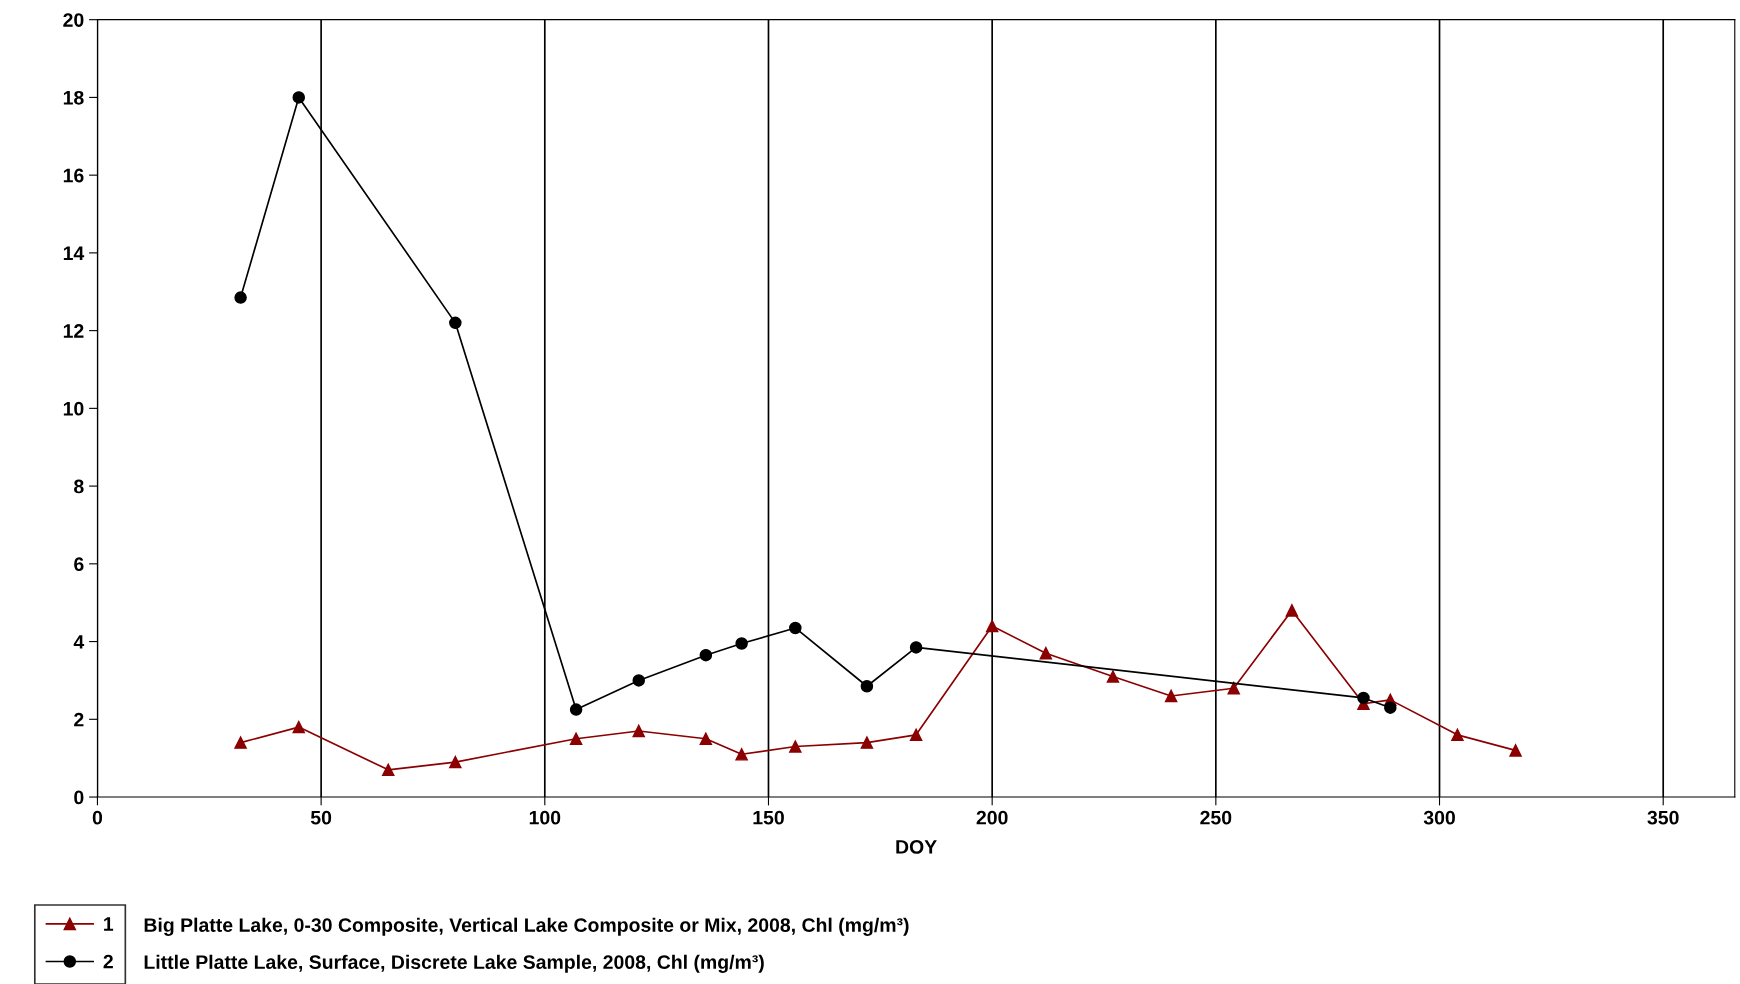  I want to click on y-tick-label: 14, so click(74, 253).